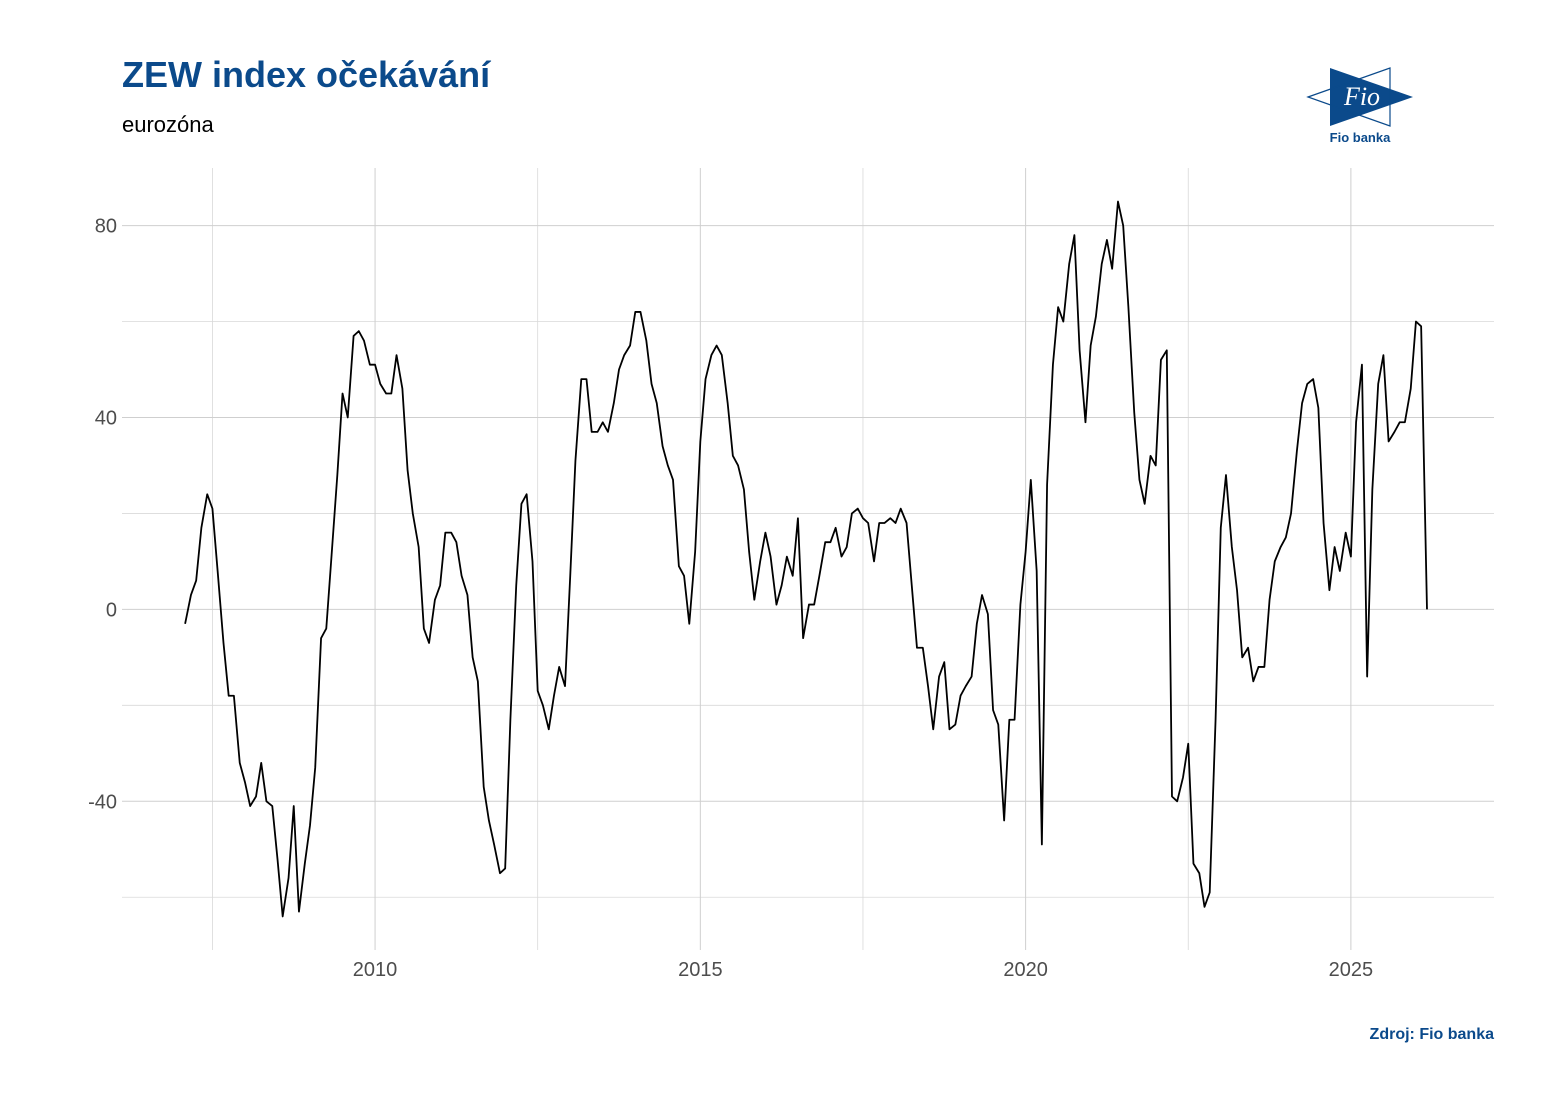 Image resolution: width=1554 pixels, height=1107 pixels. What do you see at coordinates (1432, 1034) in the screenshot?
I see `source-note: Zdroj: Fio banka` at bounding box center [1432, 1034].